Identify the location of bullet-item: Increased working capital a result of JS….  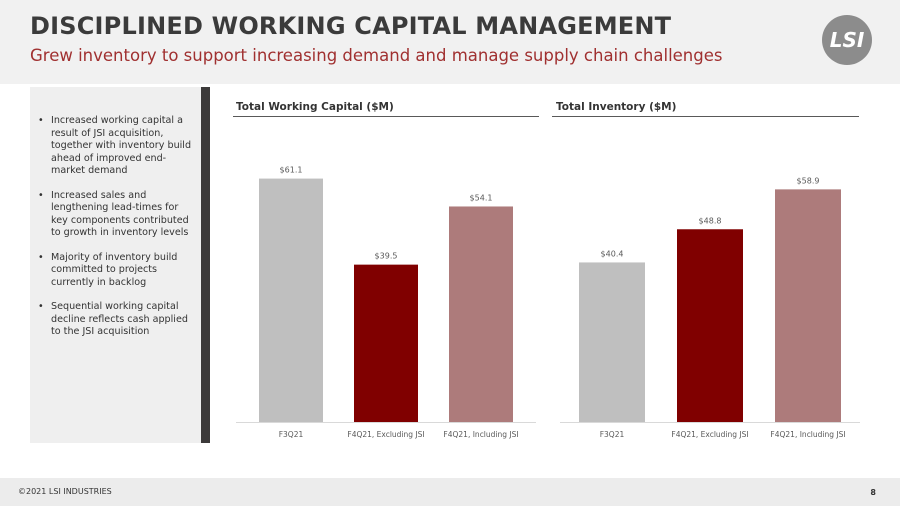
(117, 146).